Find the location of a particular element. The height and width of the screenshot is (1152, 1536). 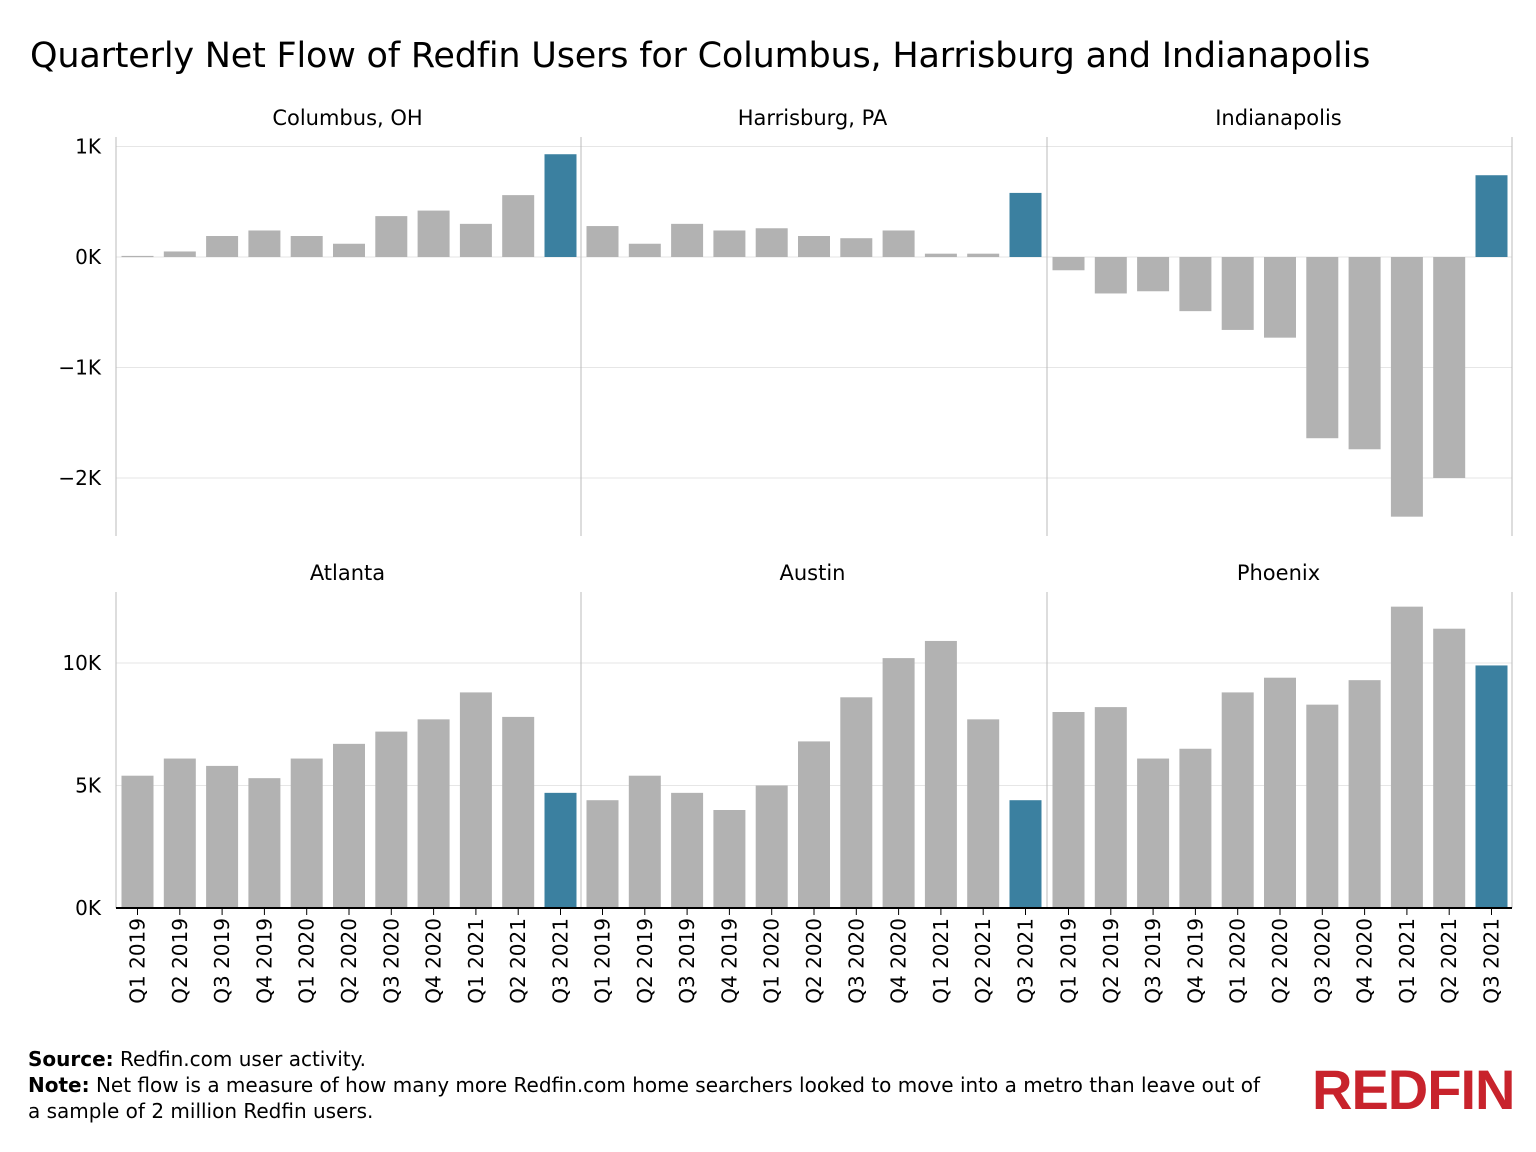

y-tick-label: −1K is located at coordinates (79, 368).